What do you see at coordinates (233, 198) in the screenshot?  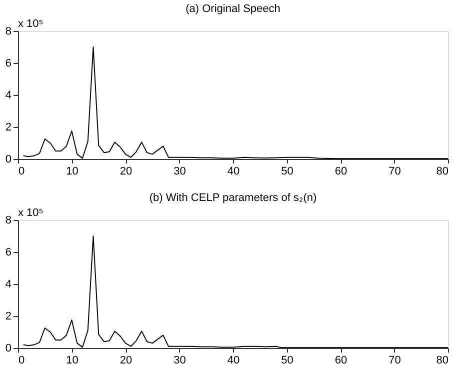 I see `chart-title: (b) With CELP parameters of s₂(n)` at bounding box center [233, 198].